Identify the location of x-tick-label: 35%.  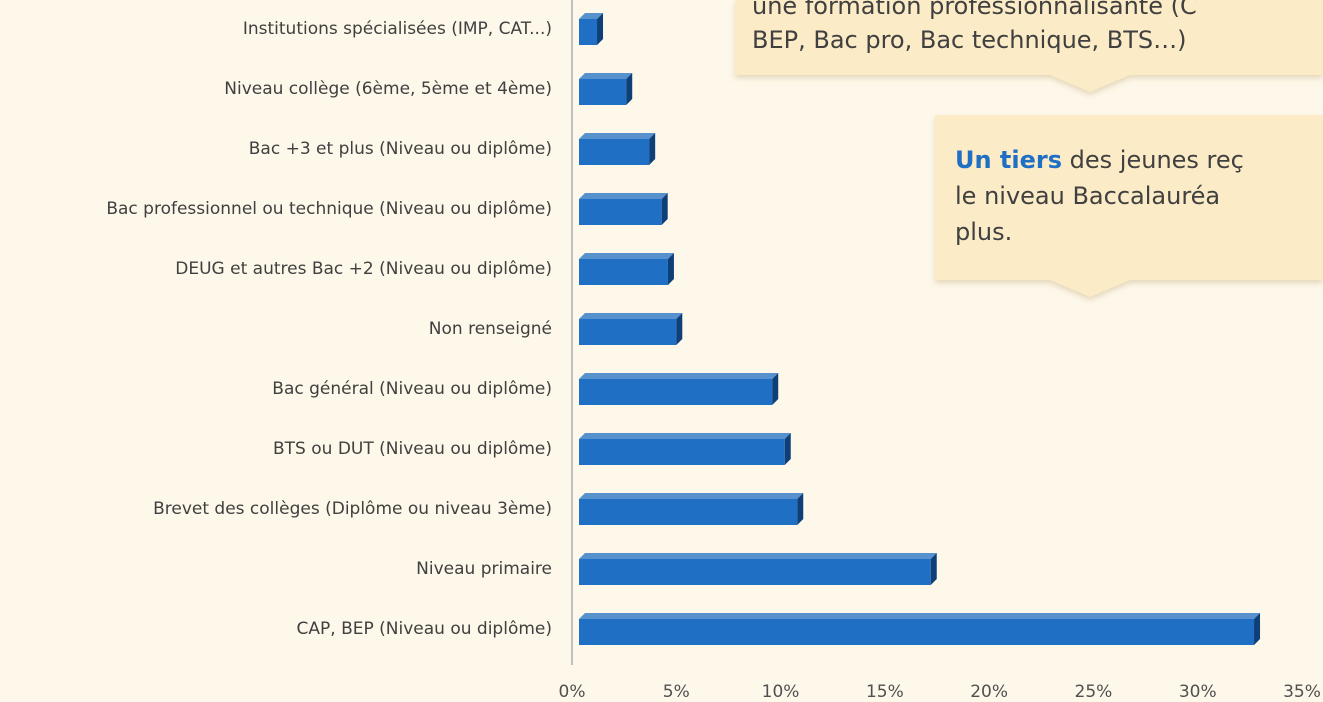
(1302, 692).